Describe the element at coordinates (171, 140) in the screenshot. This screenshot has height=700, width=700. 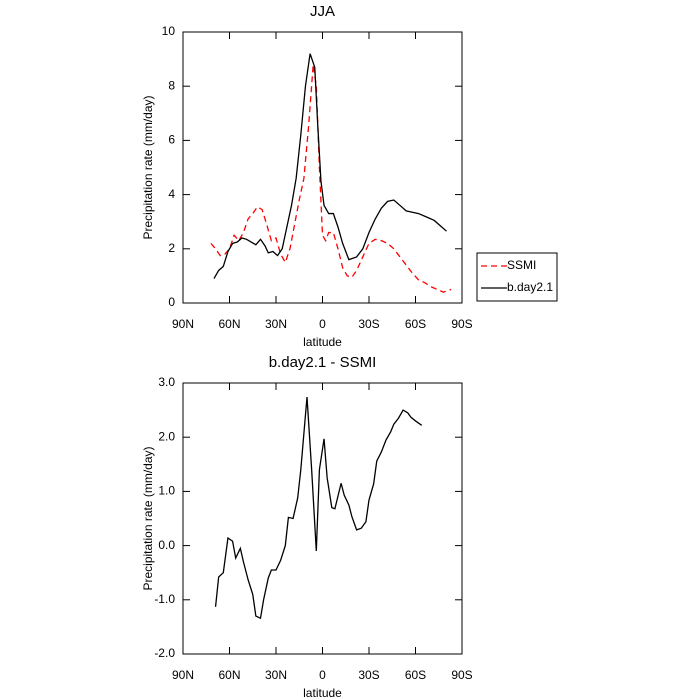
I see `y-tick-label: 6` at that location.